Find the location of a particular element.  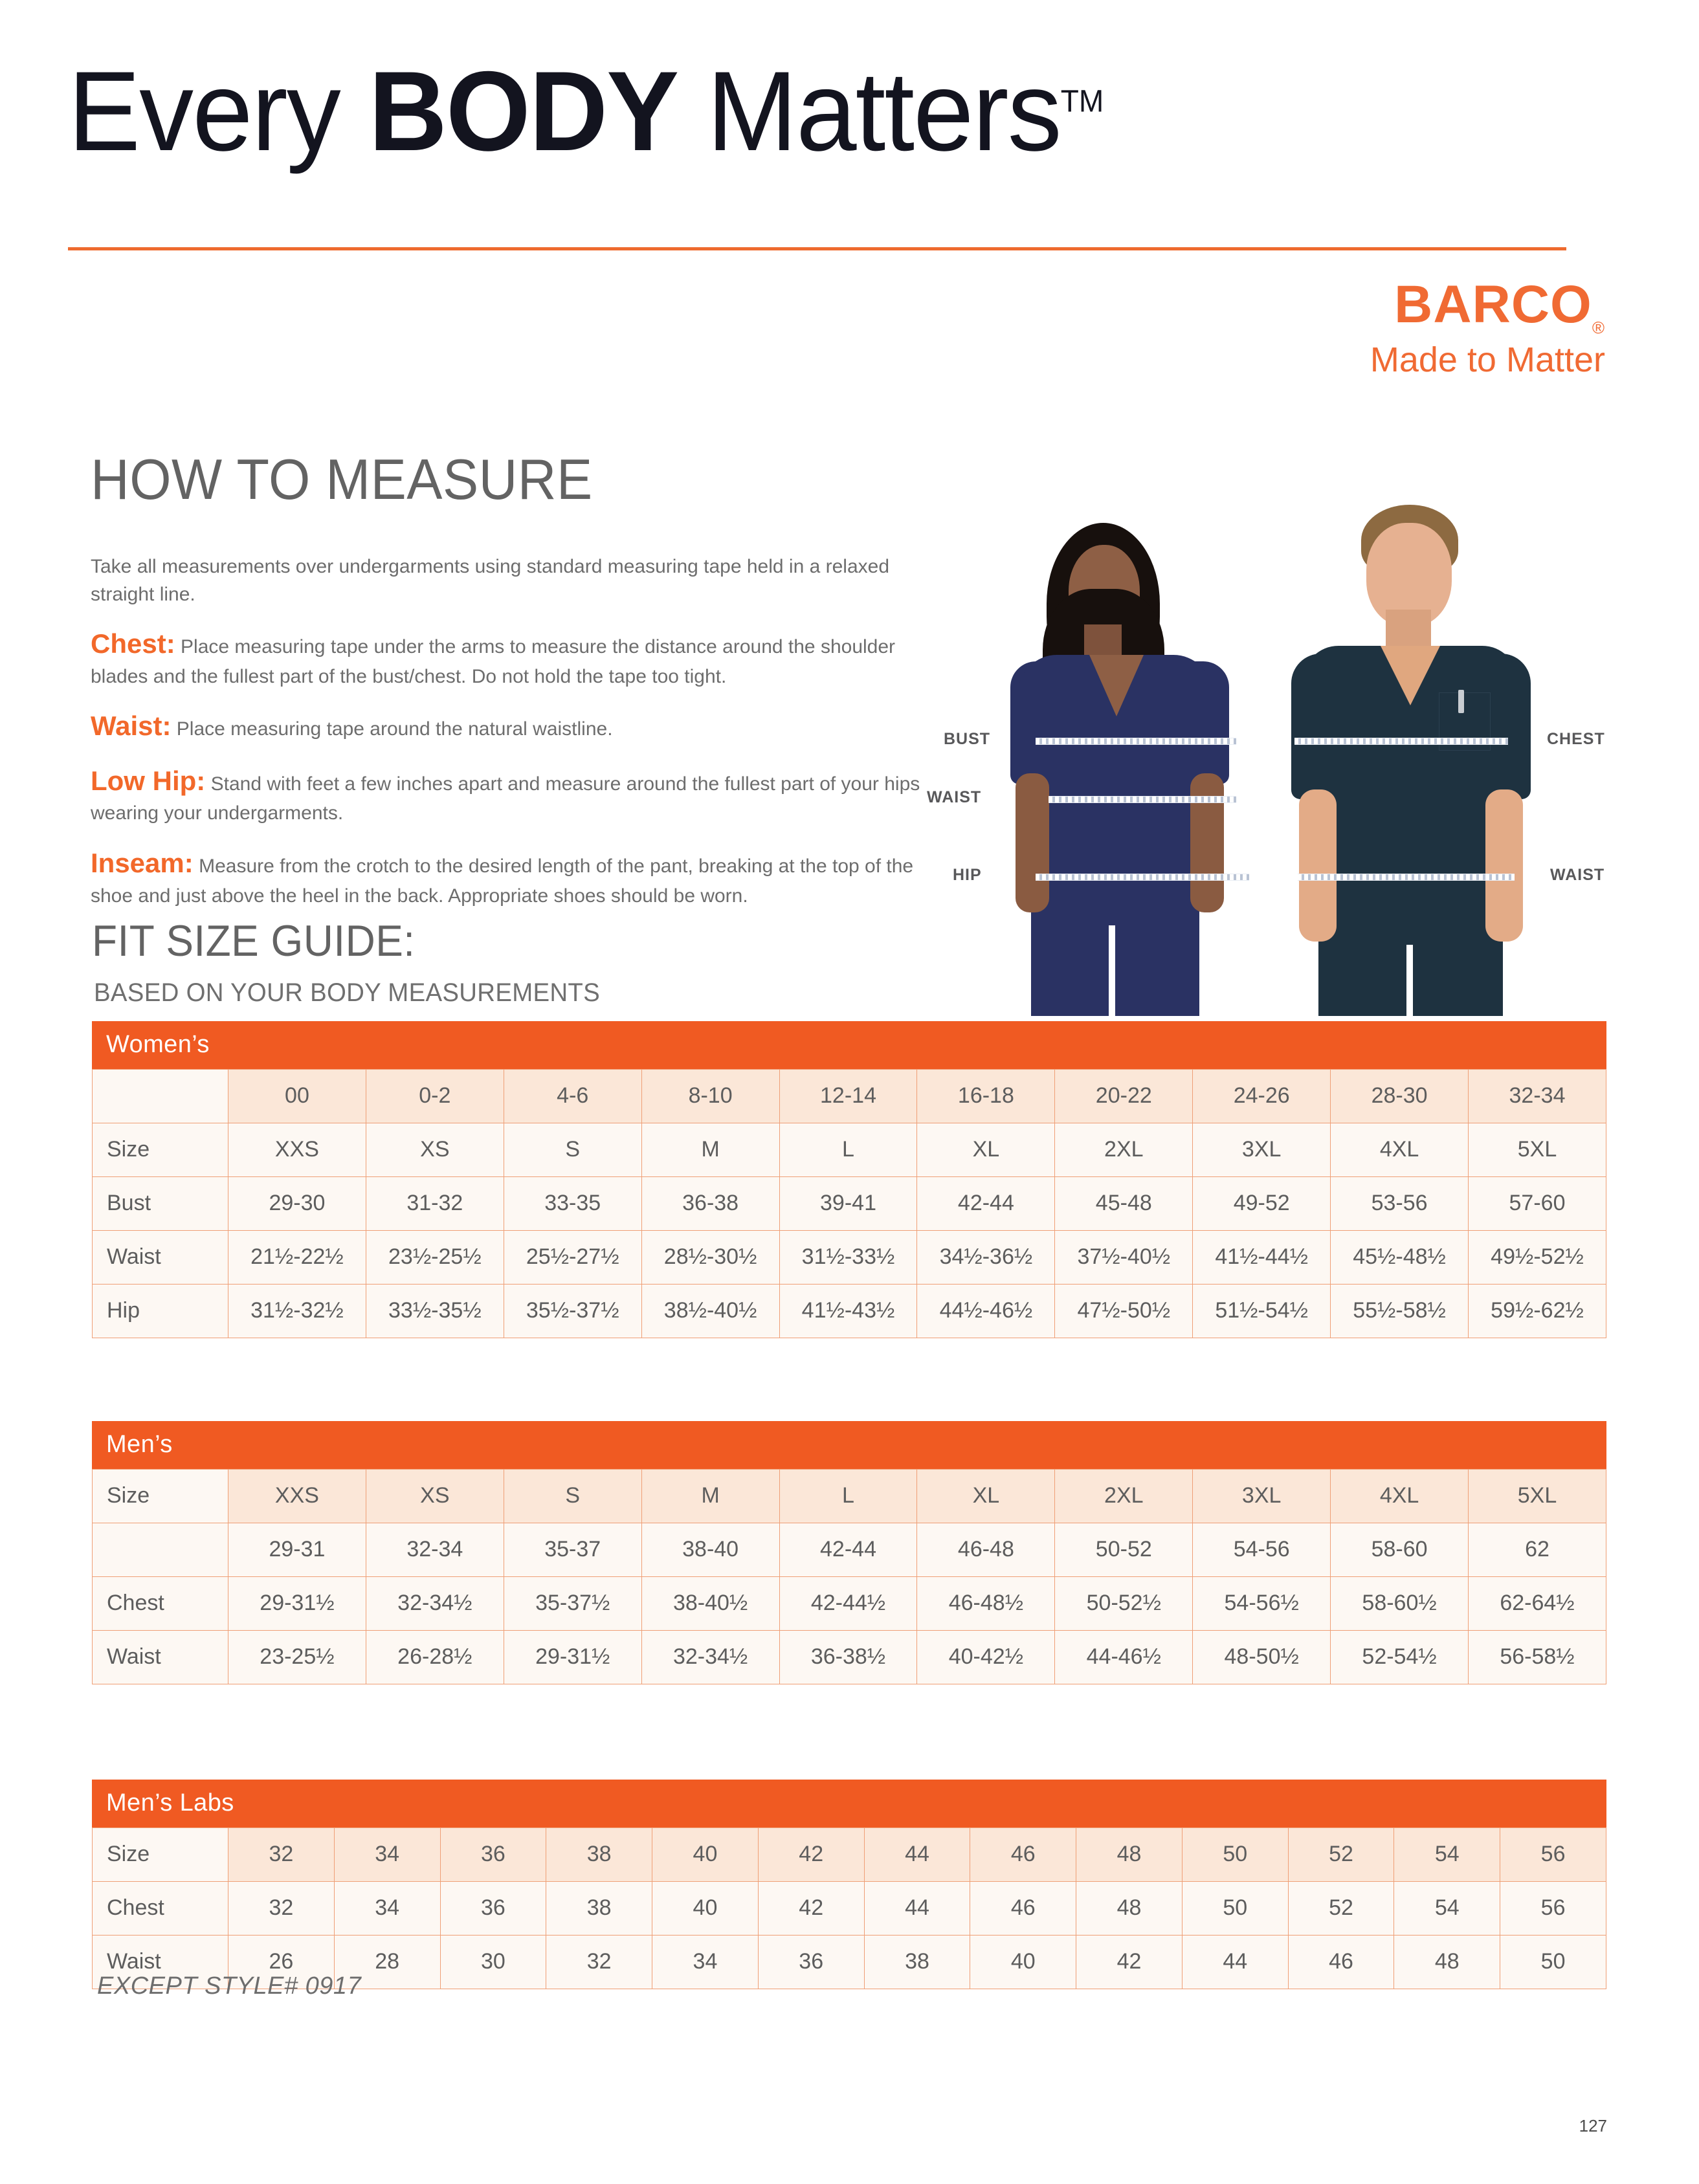

table-cell: XL is located at coordinates (986, 1149).